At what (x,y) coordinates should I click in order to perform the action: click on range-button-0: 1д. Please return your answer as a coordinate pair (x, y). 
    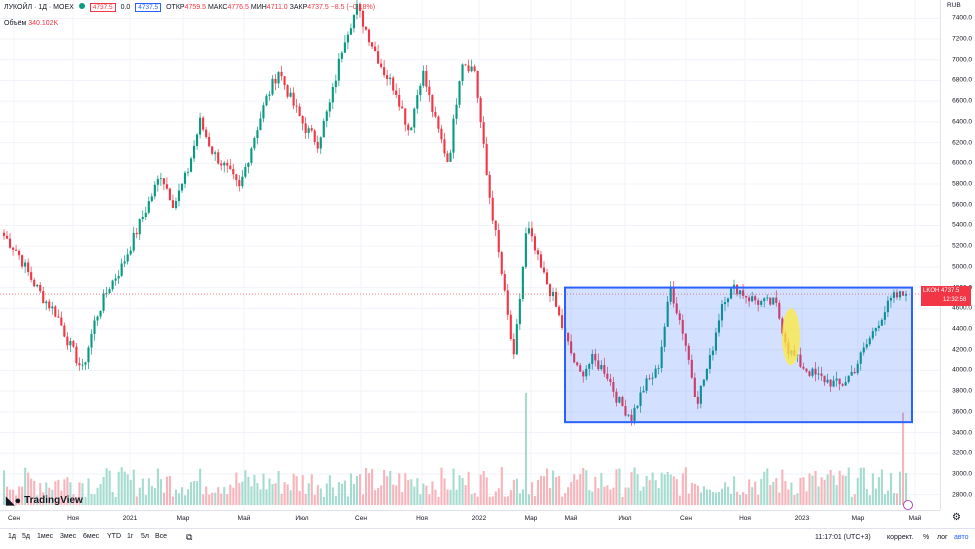
    Looking at the image, I should click on (12, 536).